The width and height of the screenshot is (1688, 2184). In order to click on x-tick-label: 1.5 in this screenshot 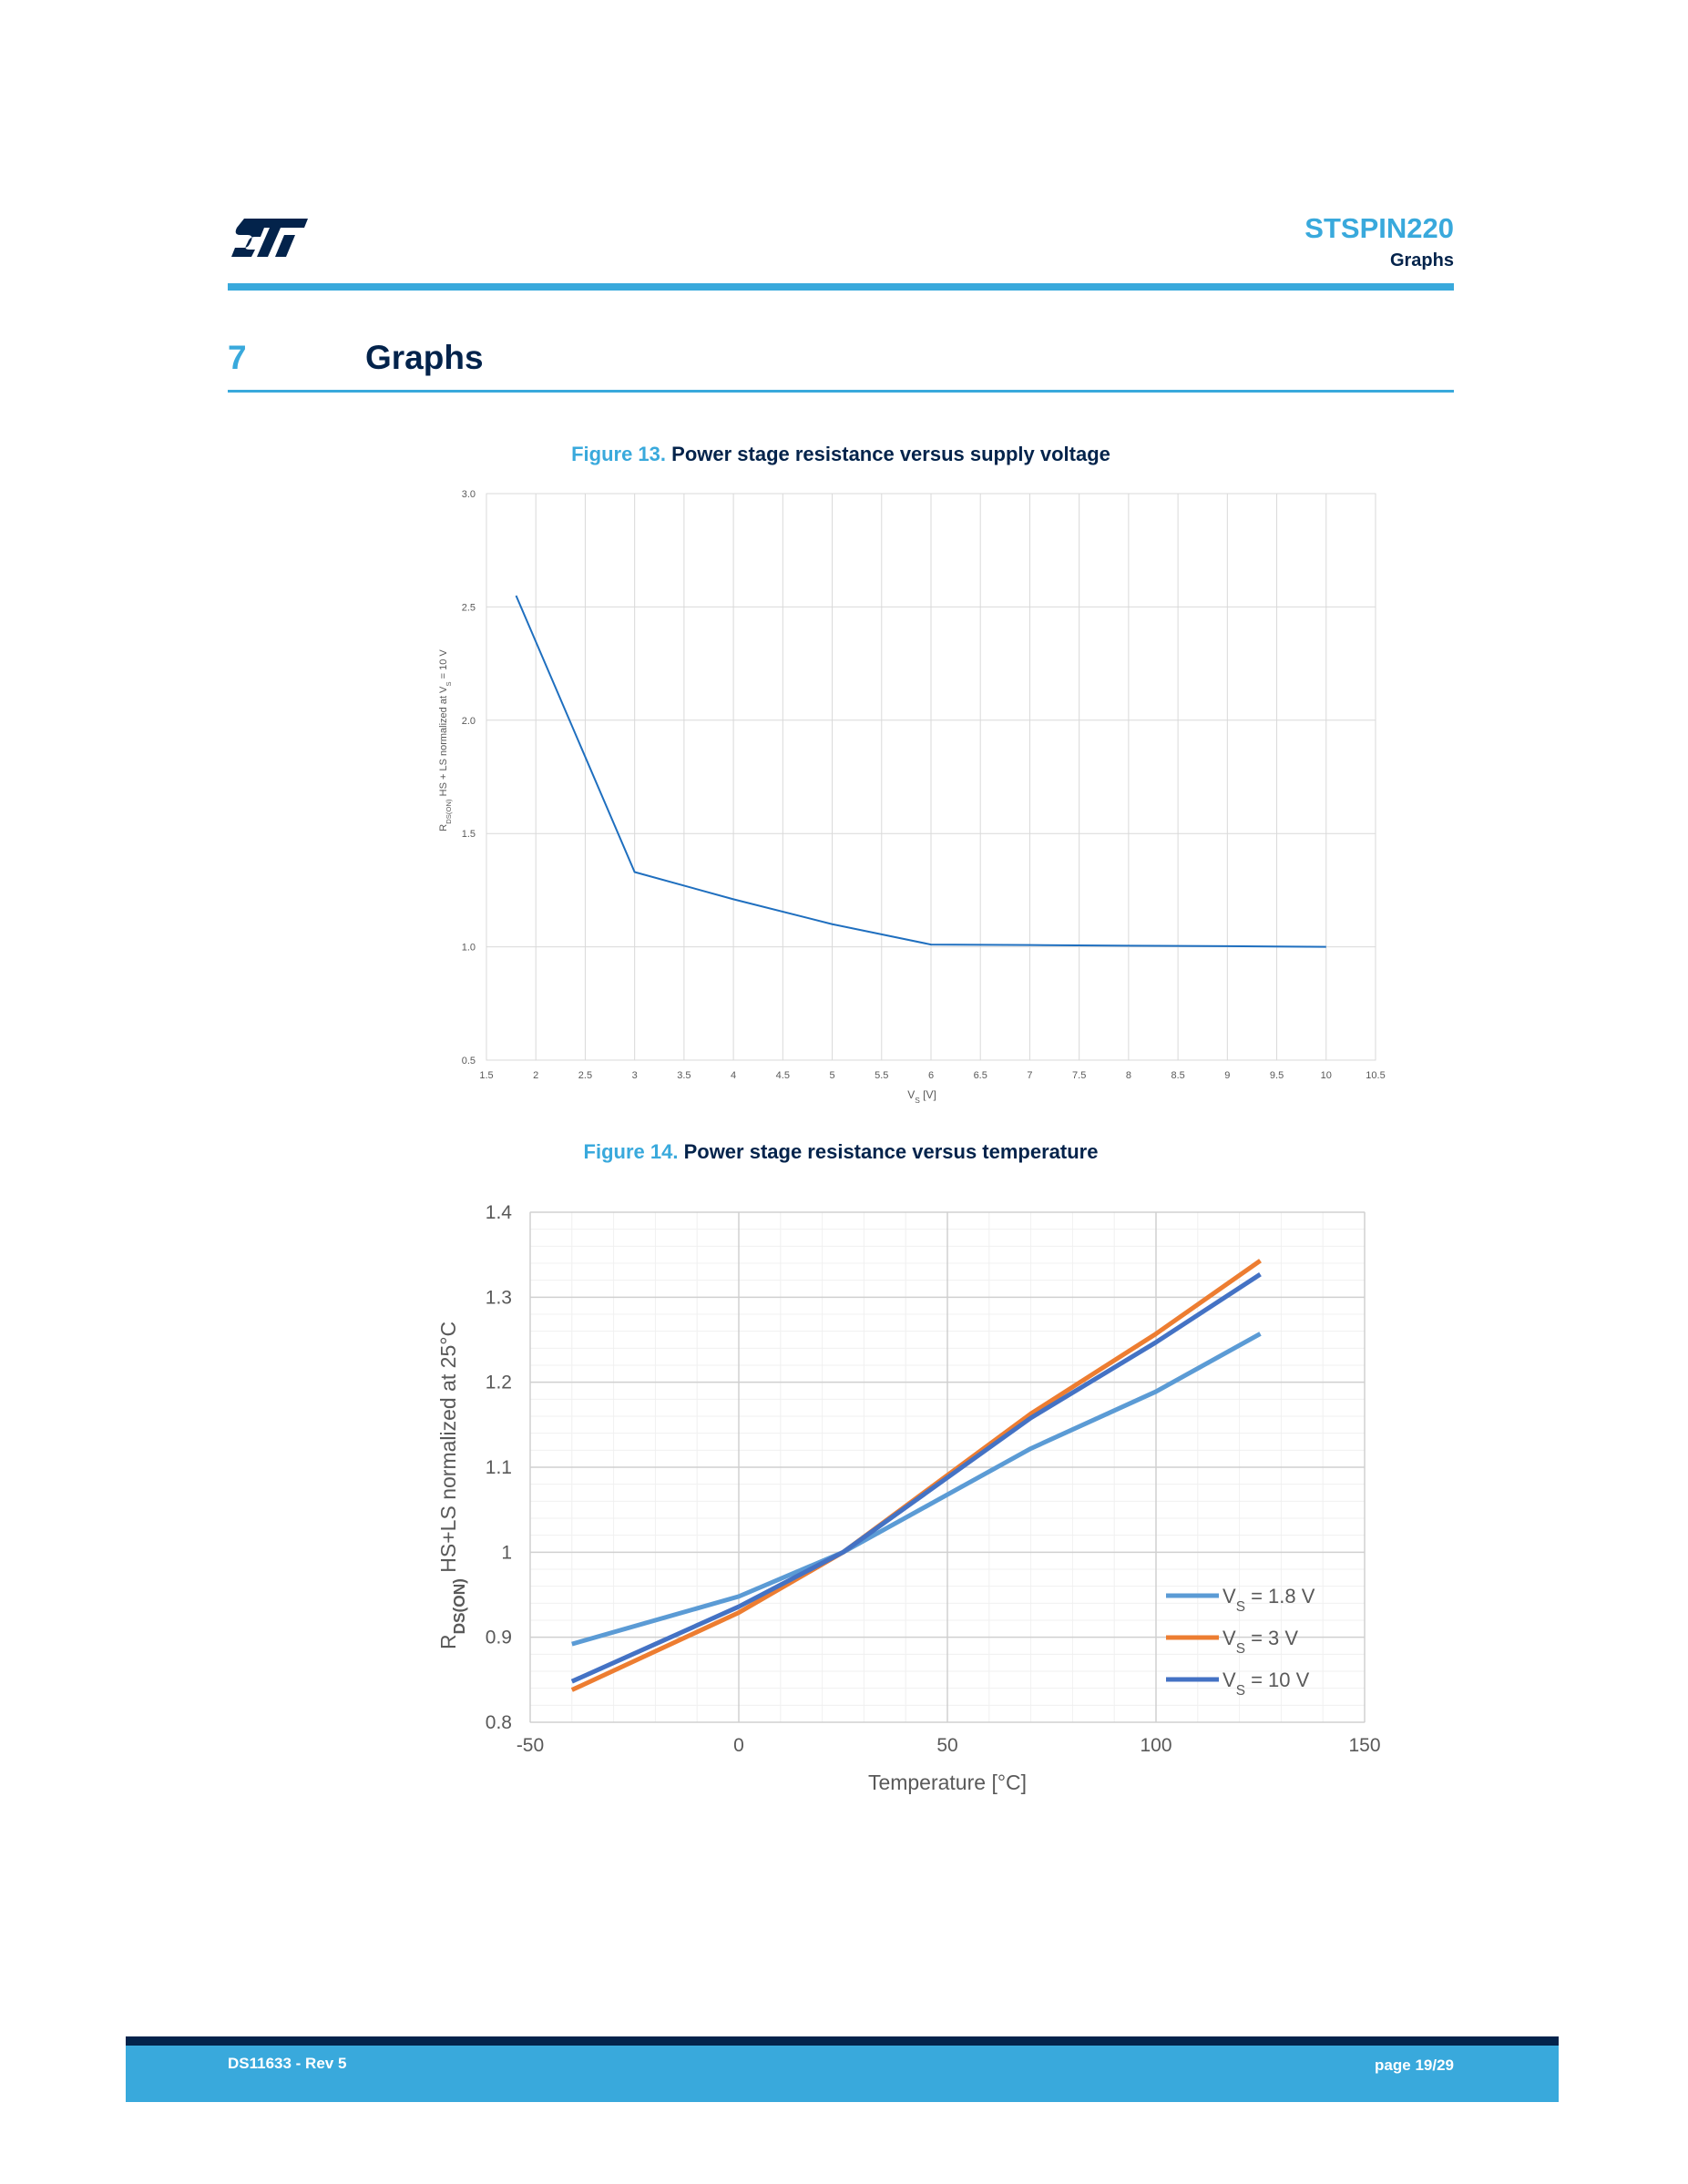, I will do `click(486, 1076)`.